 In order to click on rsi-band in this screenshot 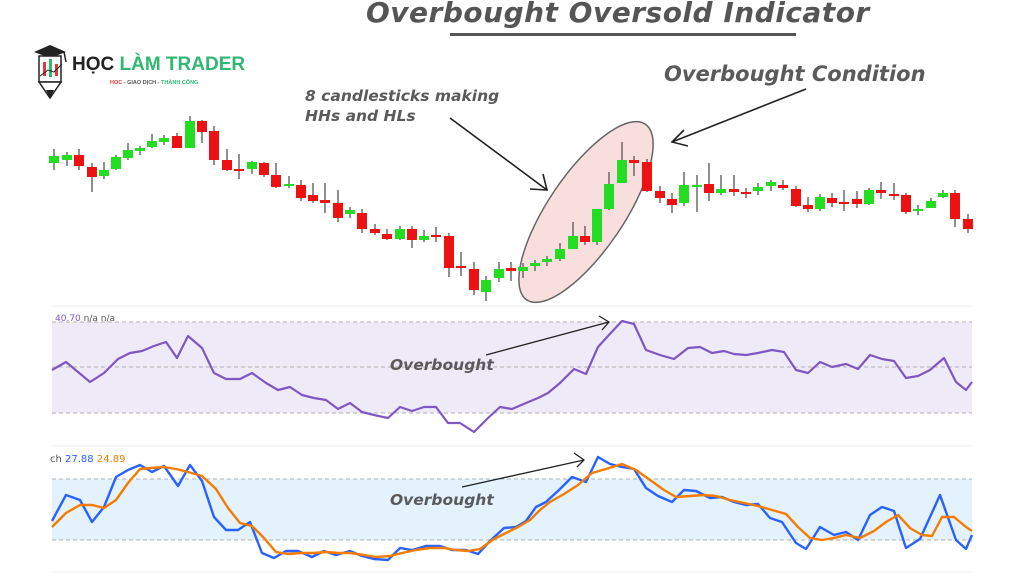, I will do `click(512, 367)`.